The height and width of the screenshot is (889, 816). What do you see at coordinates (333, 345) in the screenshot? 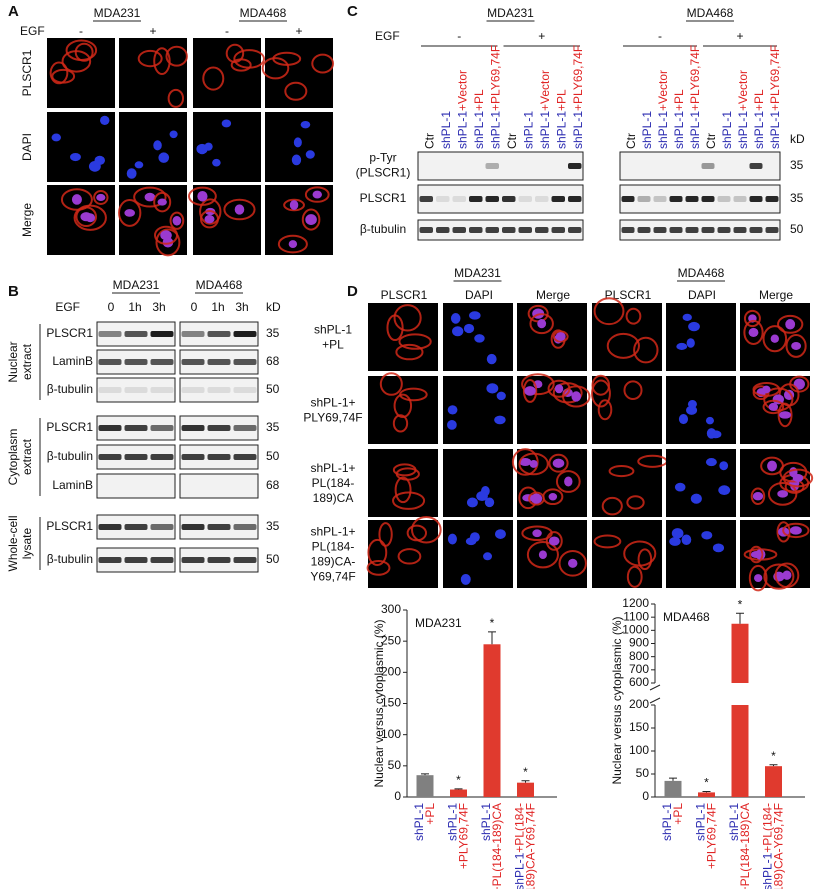
I see `row-label: +PL` at bounding box center [333, 345].